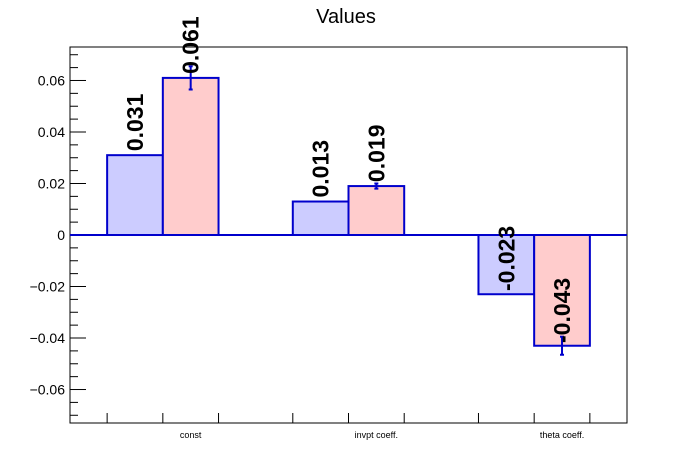  Describe the element at coordinates (346, 17) in the screenshot. I see `chart-title: Values` at that location.